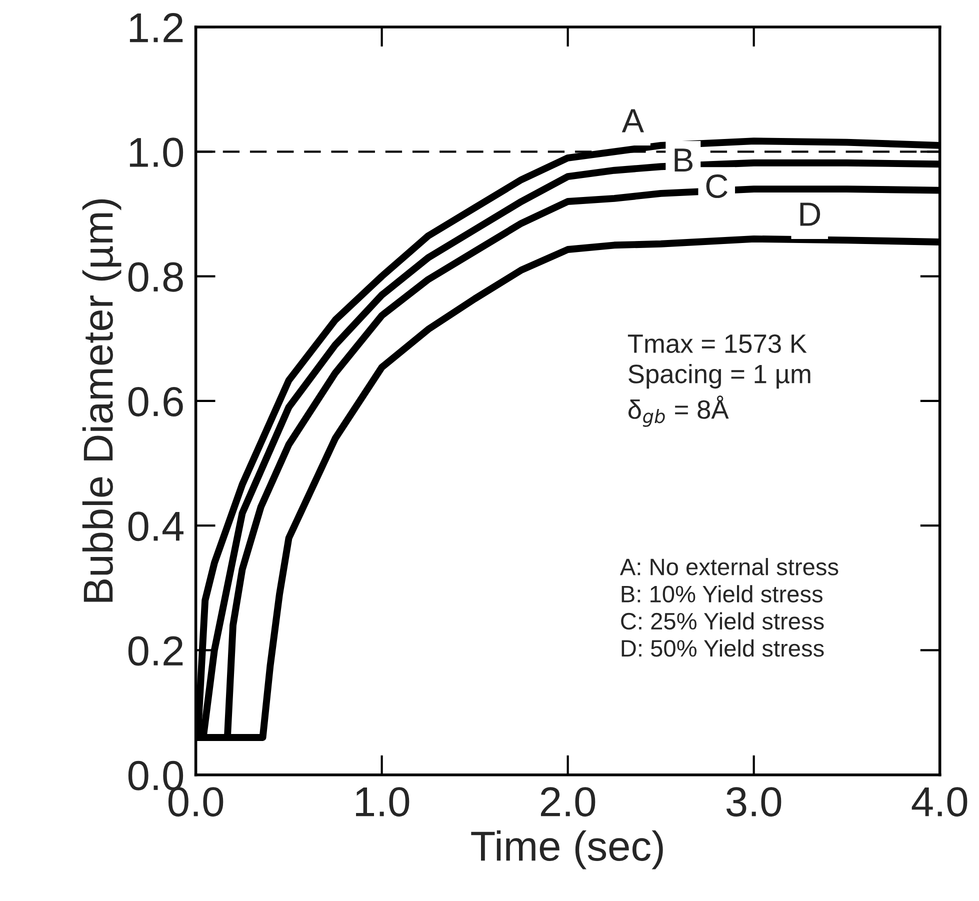 Image resolution: width=979 pixels, height=901 pixels. What do you see at coordinates (717, 186) in the screenshot?
I see `annotation: C` at bounding box center [717, 186].